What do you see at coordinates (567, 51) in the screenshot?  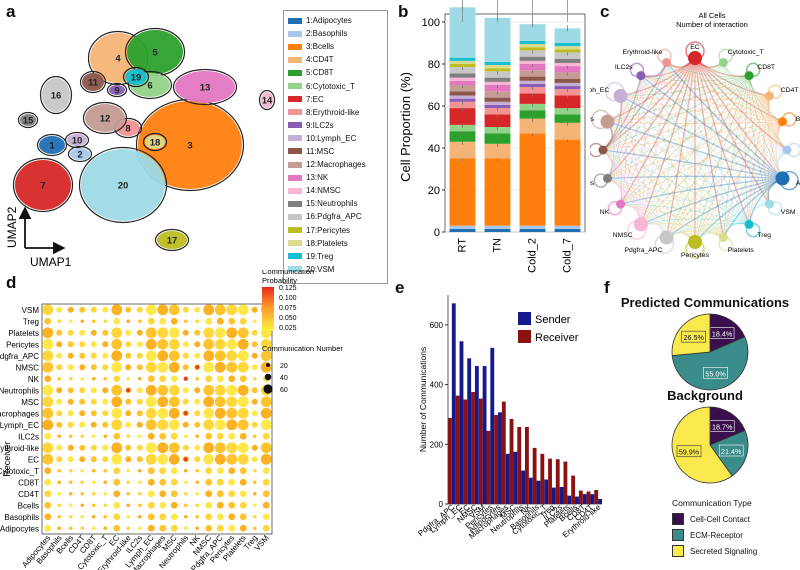 I see `bar-segment-Pericytes` at bounding box center [567, 51].